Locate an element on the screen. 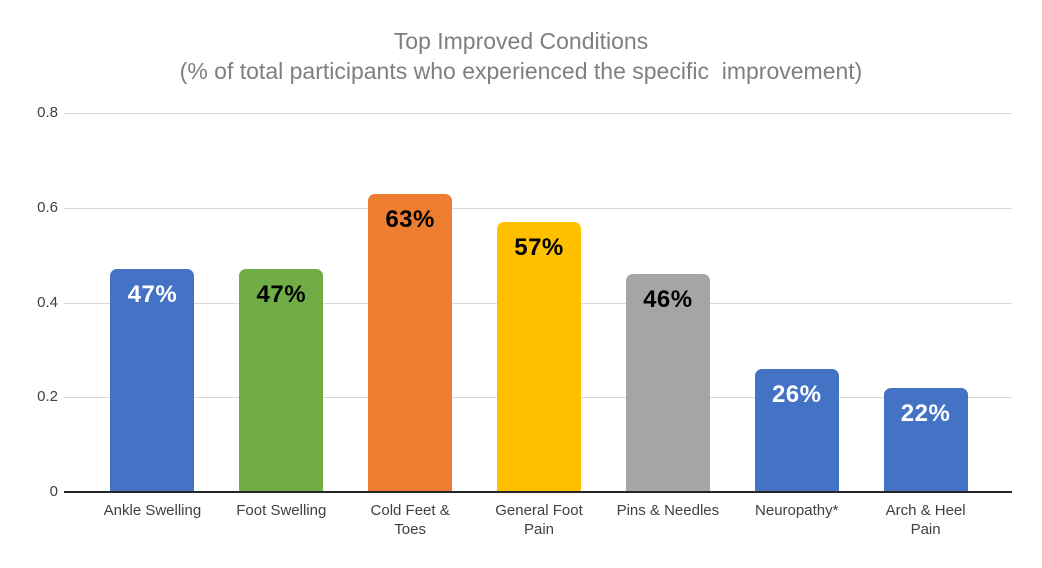 This screenshot has height=568, width=1042. bar-value-label: 26% is located at coordinates (796, 394).